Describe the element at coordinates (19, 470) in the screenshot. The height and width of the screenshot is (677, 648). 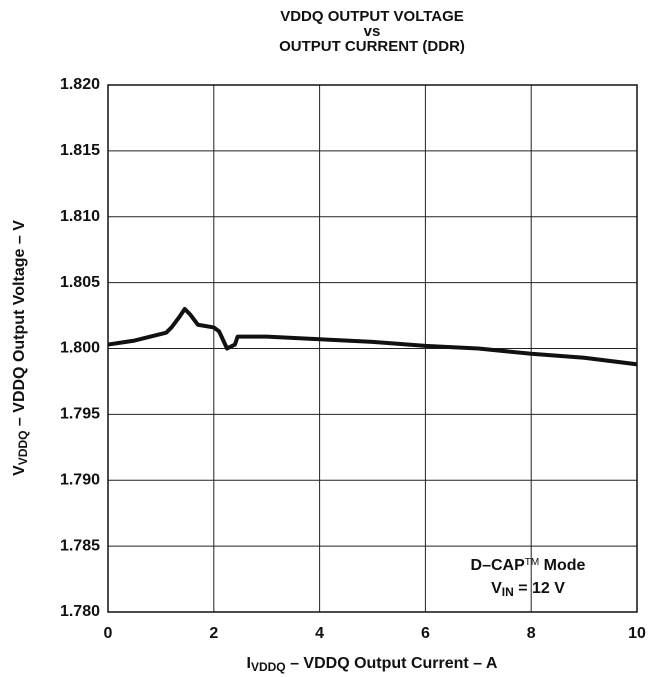
I see `y-label-part: V` at that location.